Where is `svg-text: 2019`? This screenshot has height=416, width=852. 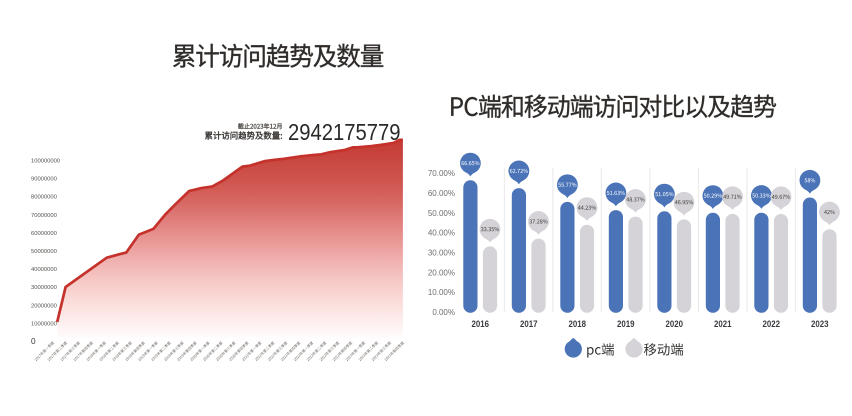
svg-text: 2019 is located at coordinates (626, 324).